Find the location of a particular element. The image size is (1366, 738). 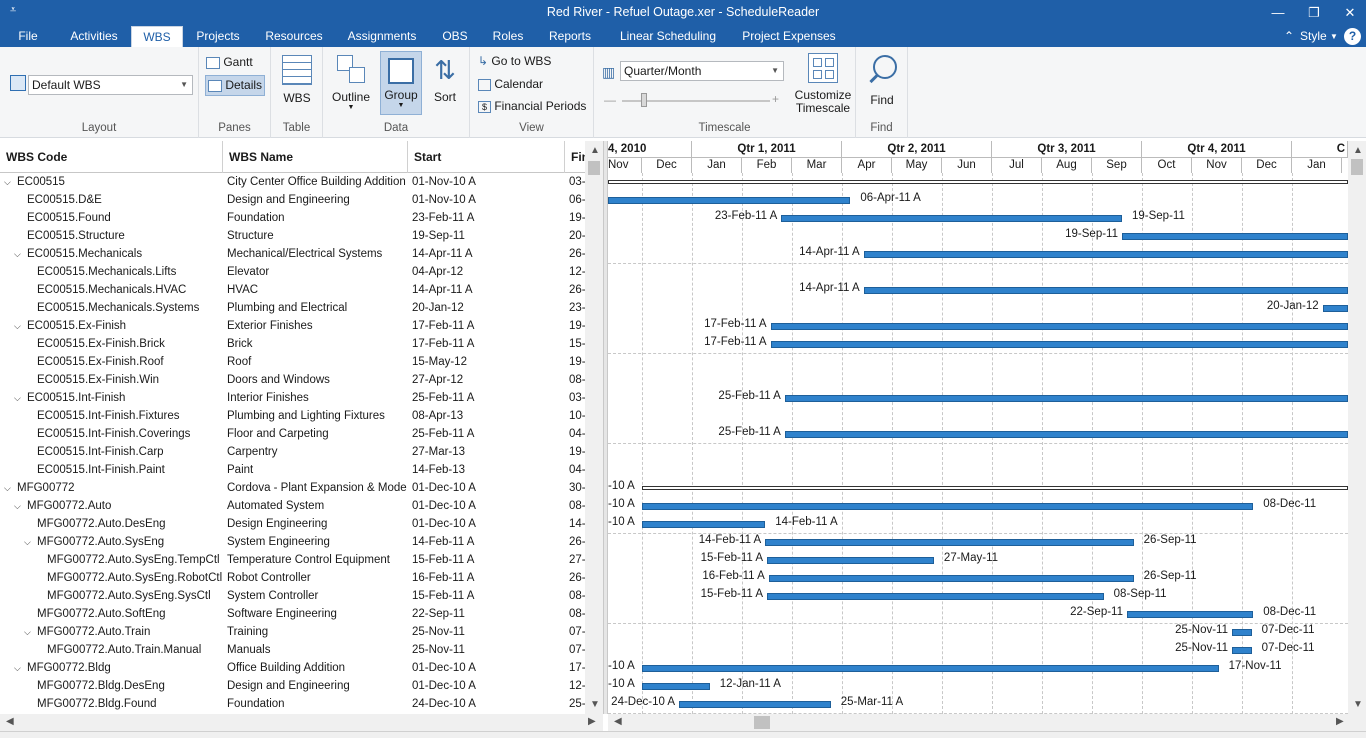

column-header-wbs-name: WBS Name is located at coordinates (315, 157).